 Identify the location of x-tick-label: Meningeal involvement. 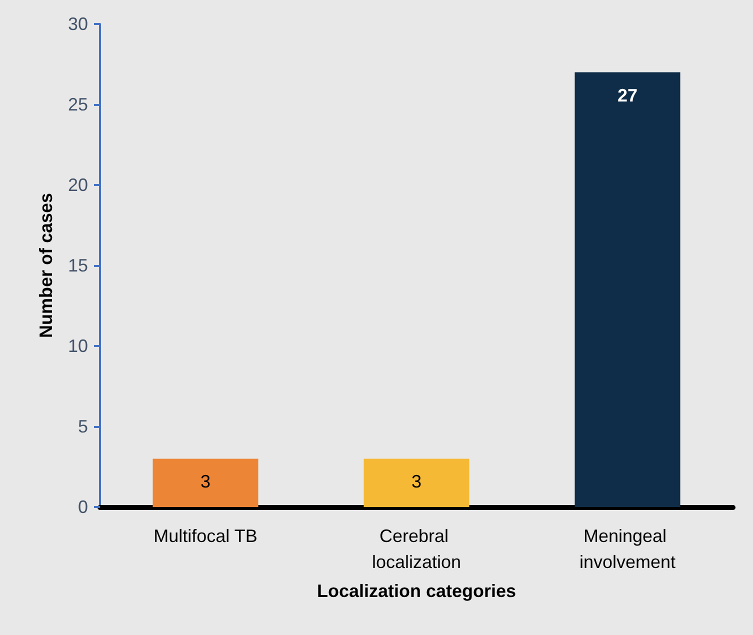
(627, 549).